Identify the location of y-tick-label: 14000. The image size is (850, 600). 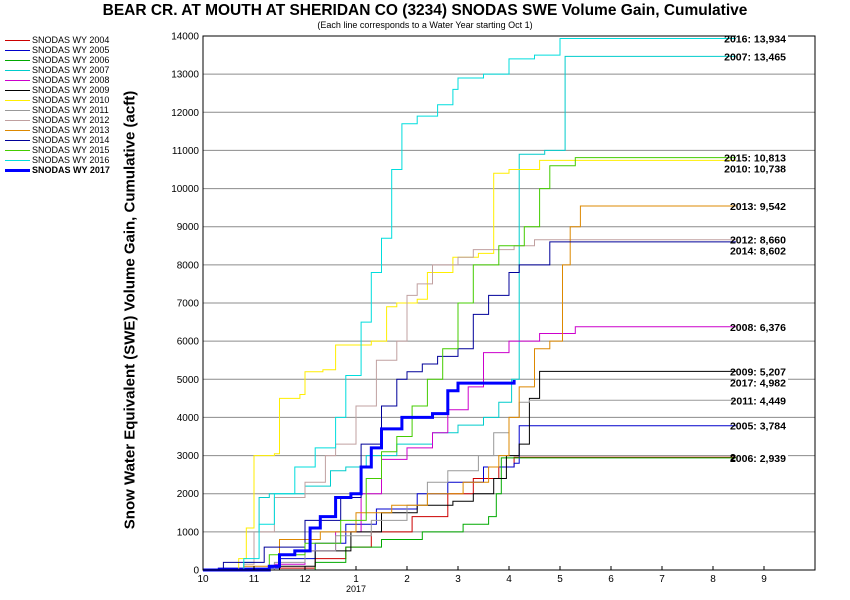
(185, 37).